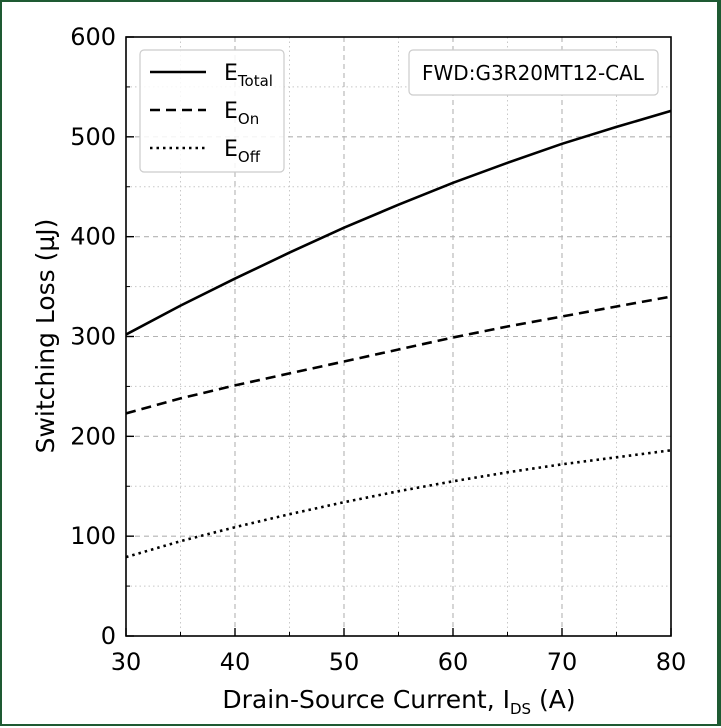 This screenshot has height=728, width=721. I want to click on x-tick-label: 30, so click(126, 662).